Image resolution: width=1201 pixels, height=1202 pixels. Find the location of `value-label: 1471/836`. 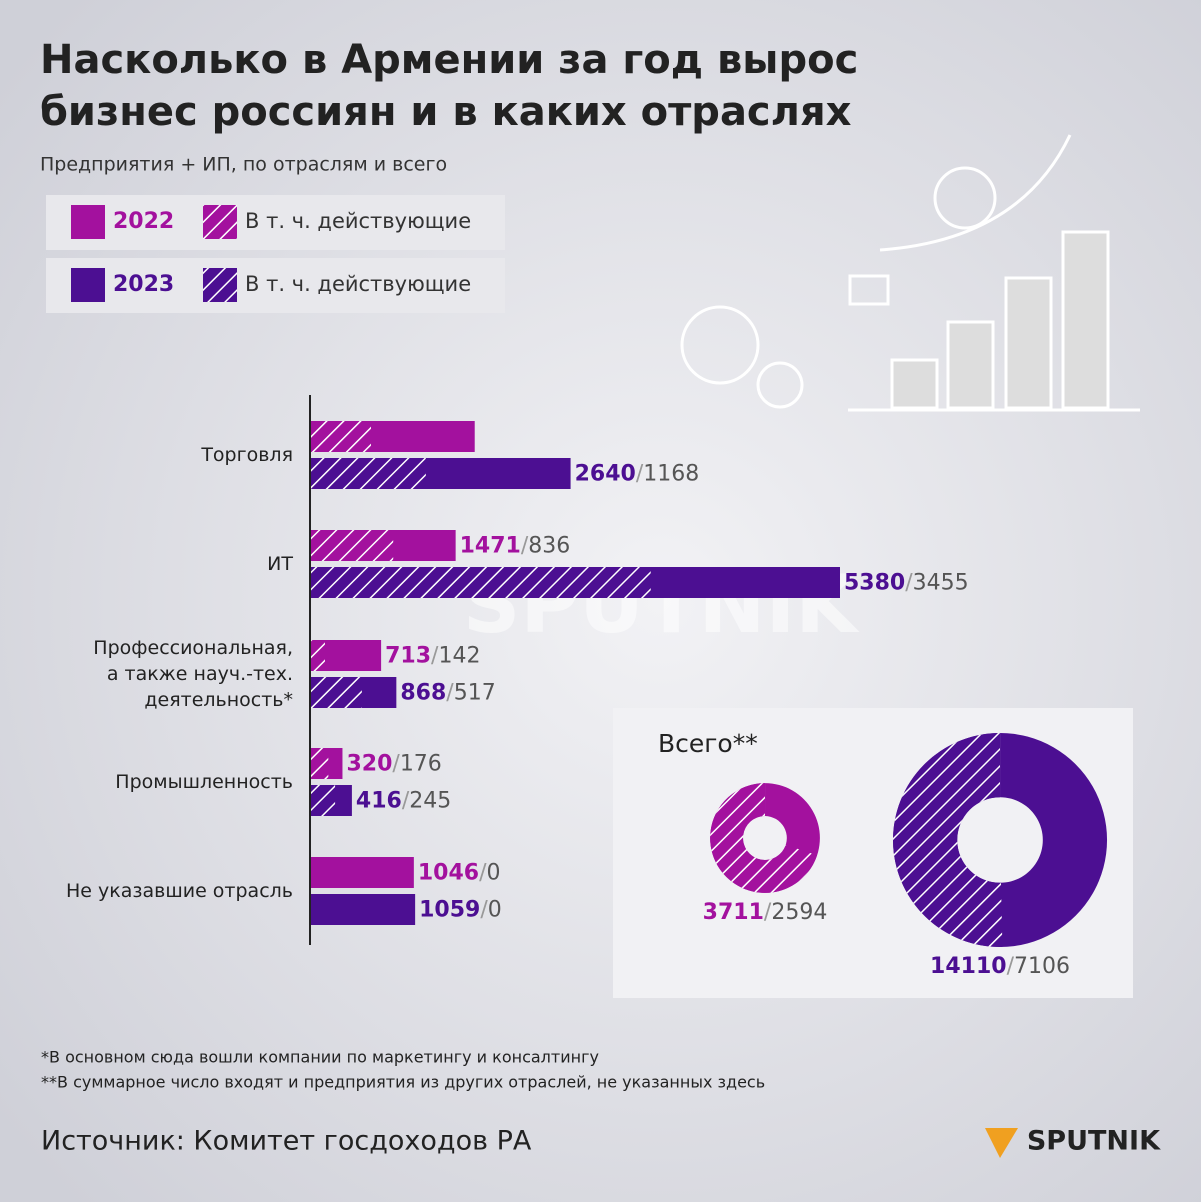

value-label: 1471/836 is located at coordinates (515, 546).